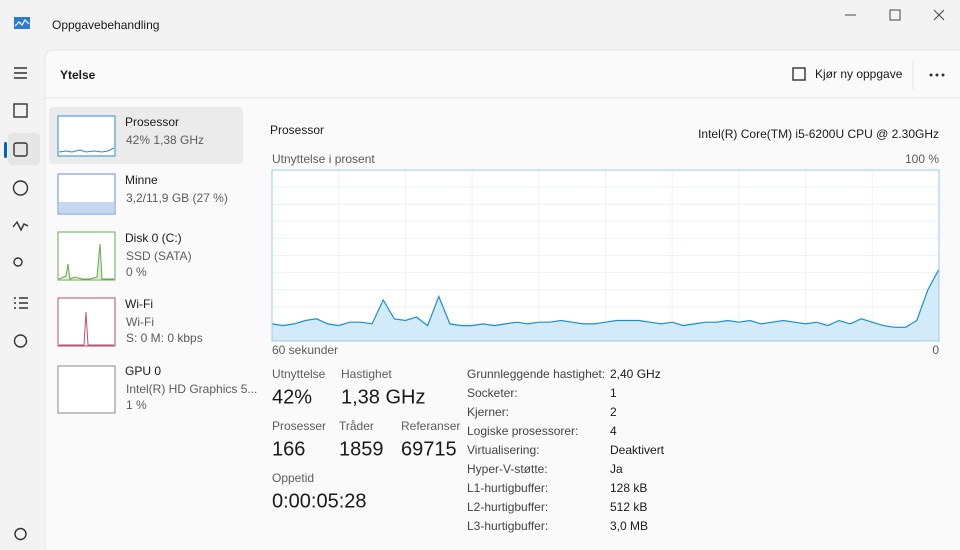 This screenshot has width=960, height=550. Describe the element at coordinates (159, 256) in the screenshot. I see `sidebar-detail: SSD (SATA)` at that location.